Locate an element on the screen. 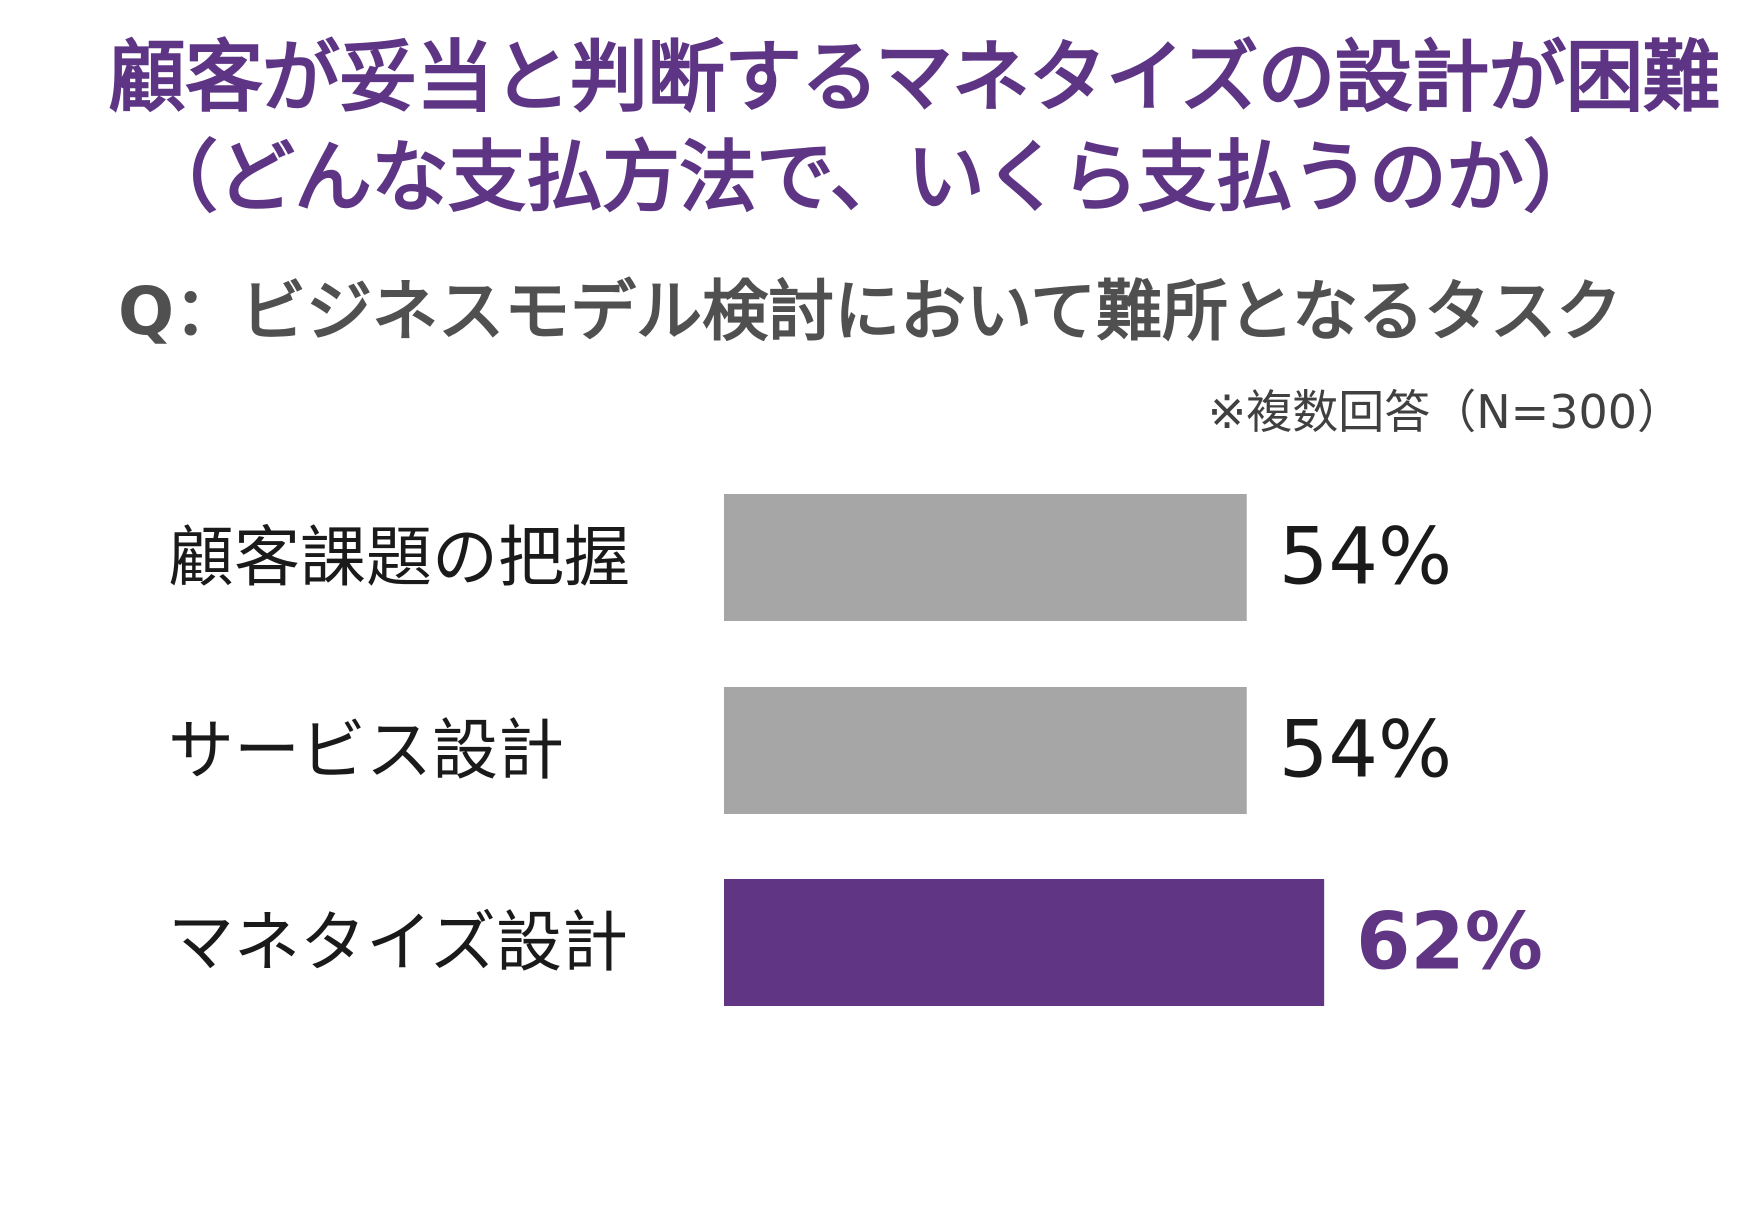 This screenshot has width=1753, height=1222. value-label-2: 54% is located at coordinates (1365, 751).